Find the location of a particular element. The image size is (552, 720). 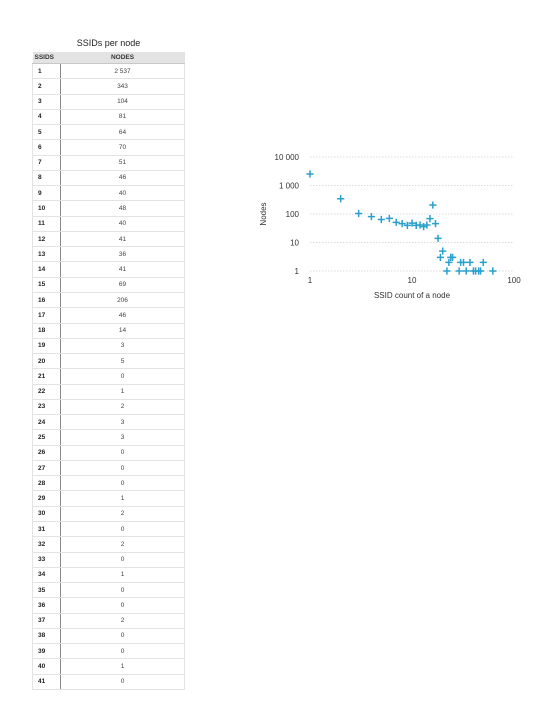

table-row: 34 1 is located at coordinates (108, 575).